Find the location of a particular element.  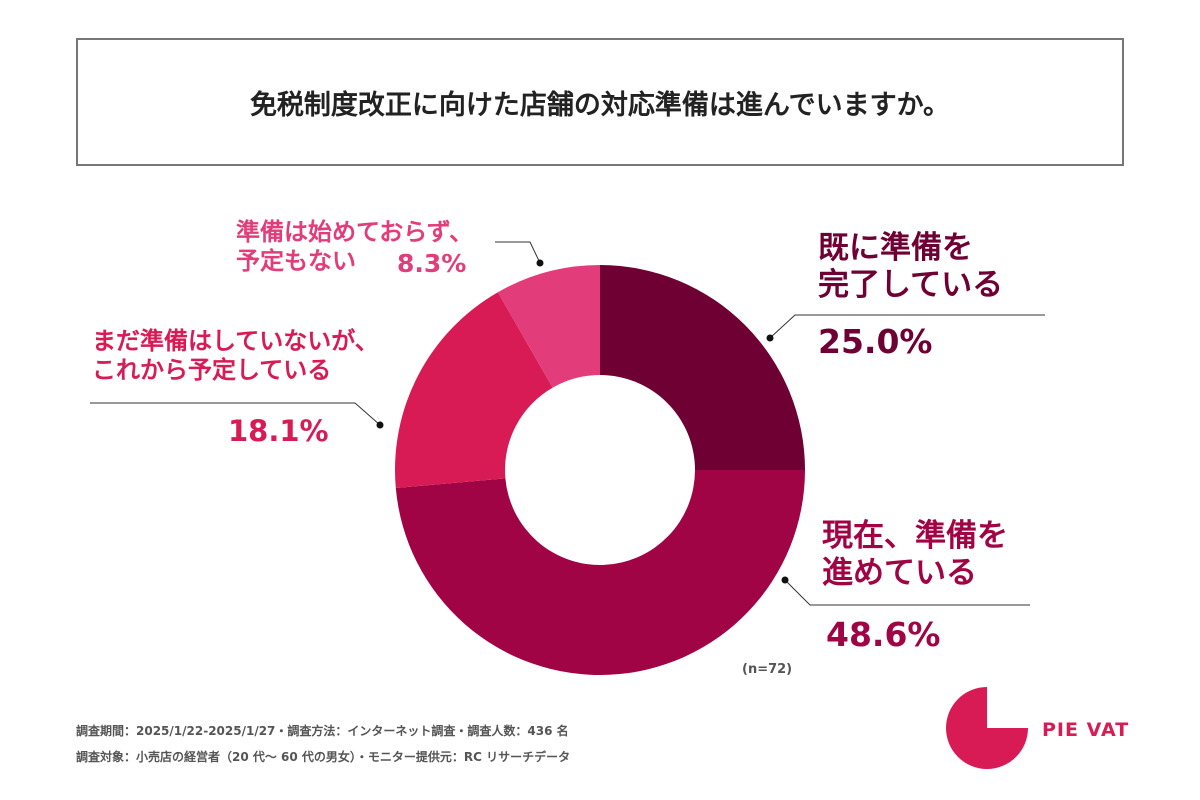

label-slice-1-line1: 現在、準備を is located at coordinates (915, 536).